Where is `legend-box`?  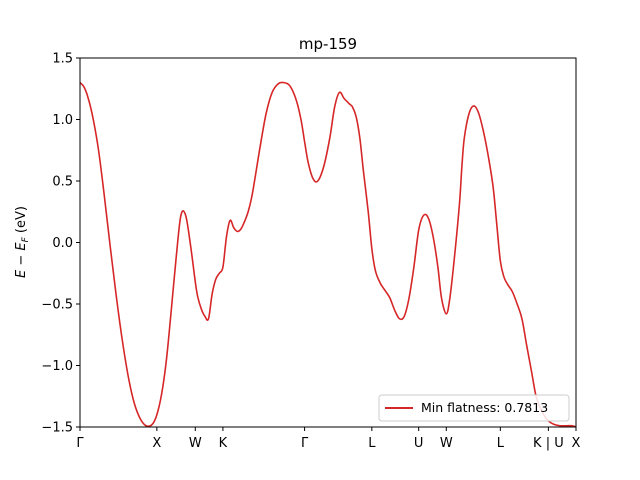
legend-box is located at coordinates (474, 408).